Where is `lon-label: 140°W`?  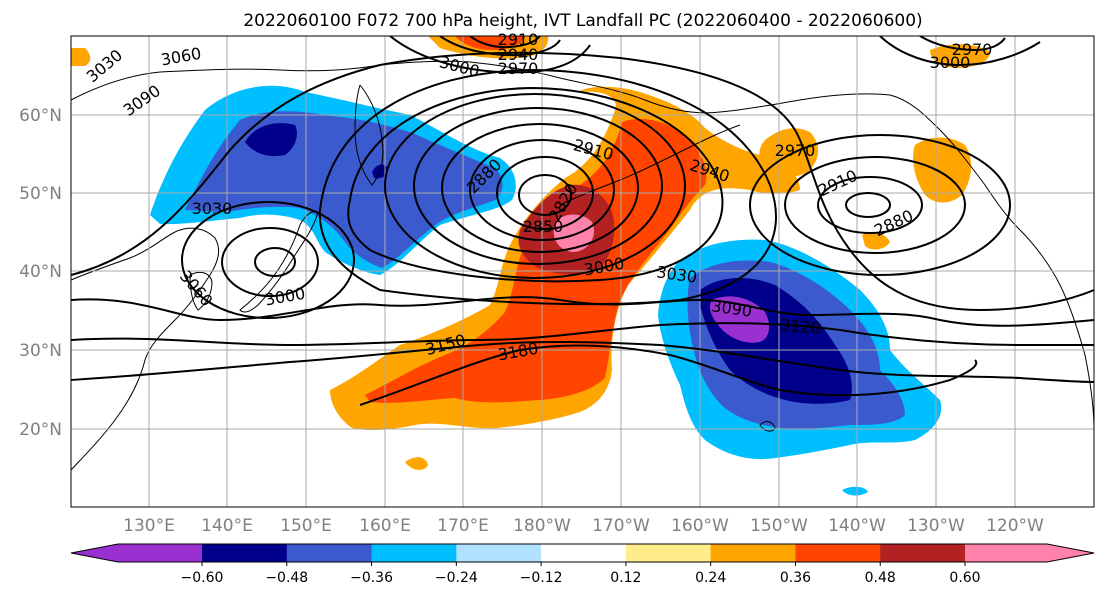
lon-label: 140°W is located at coordinates (857, 526).